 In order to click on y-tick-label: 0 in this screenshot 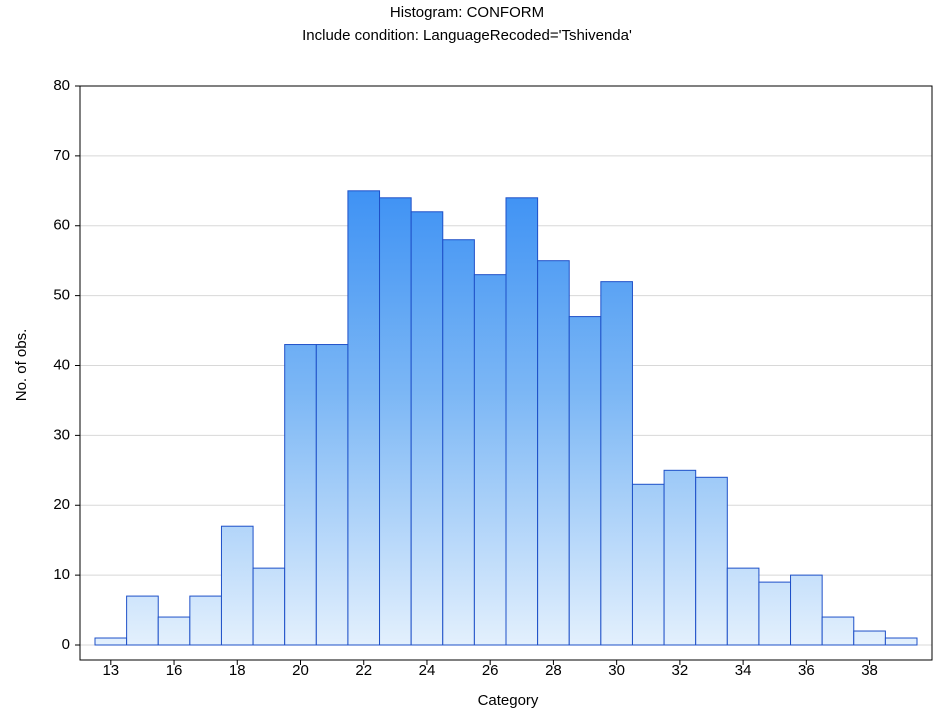, I will do `click(66, 644)`.